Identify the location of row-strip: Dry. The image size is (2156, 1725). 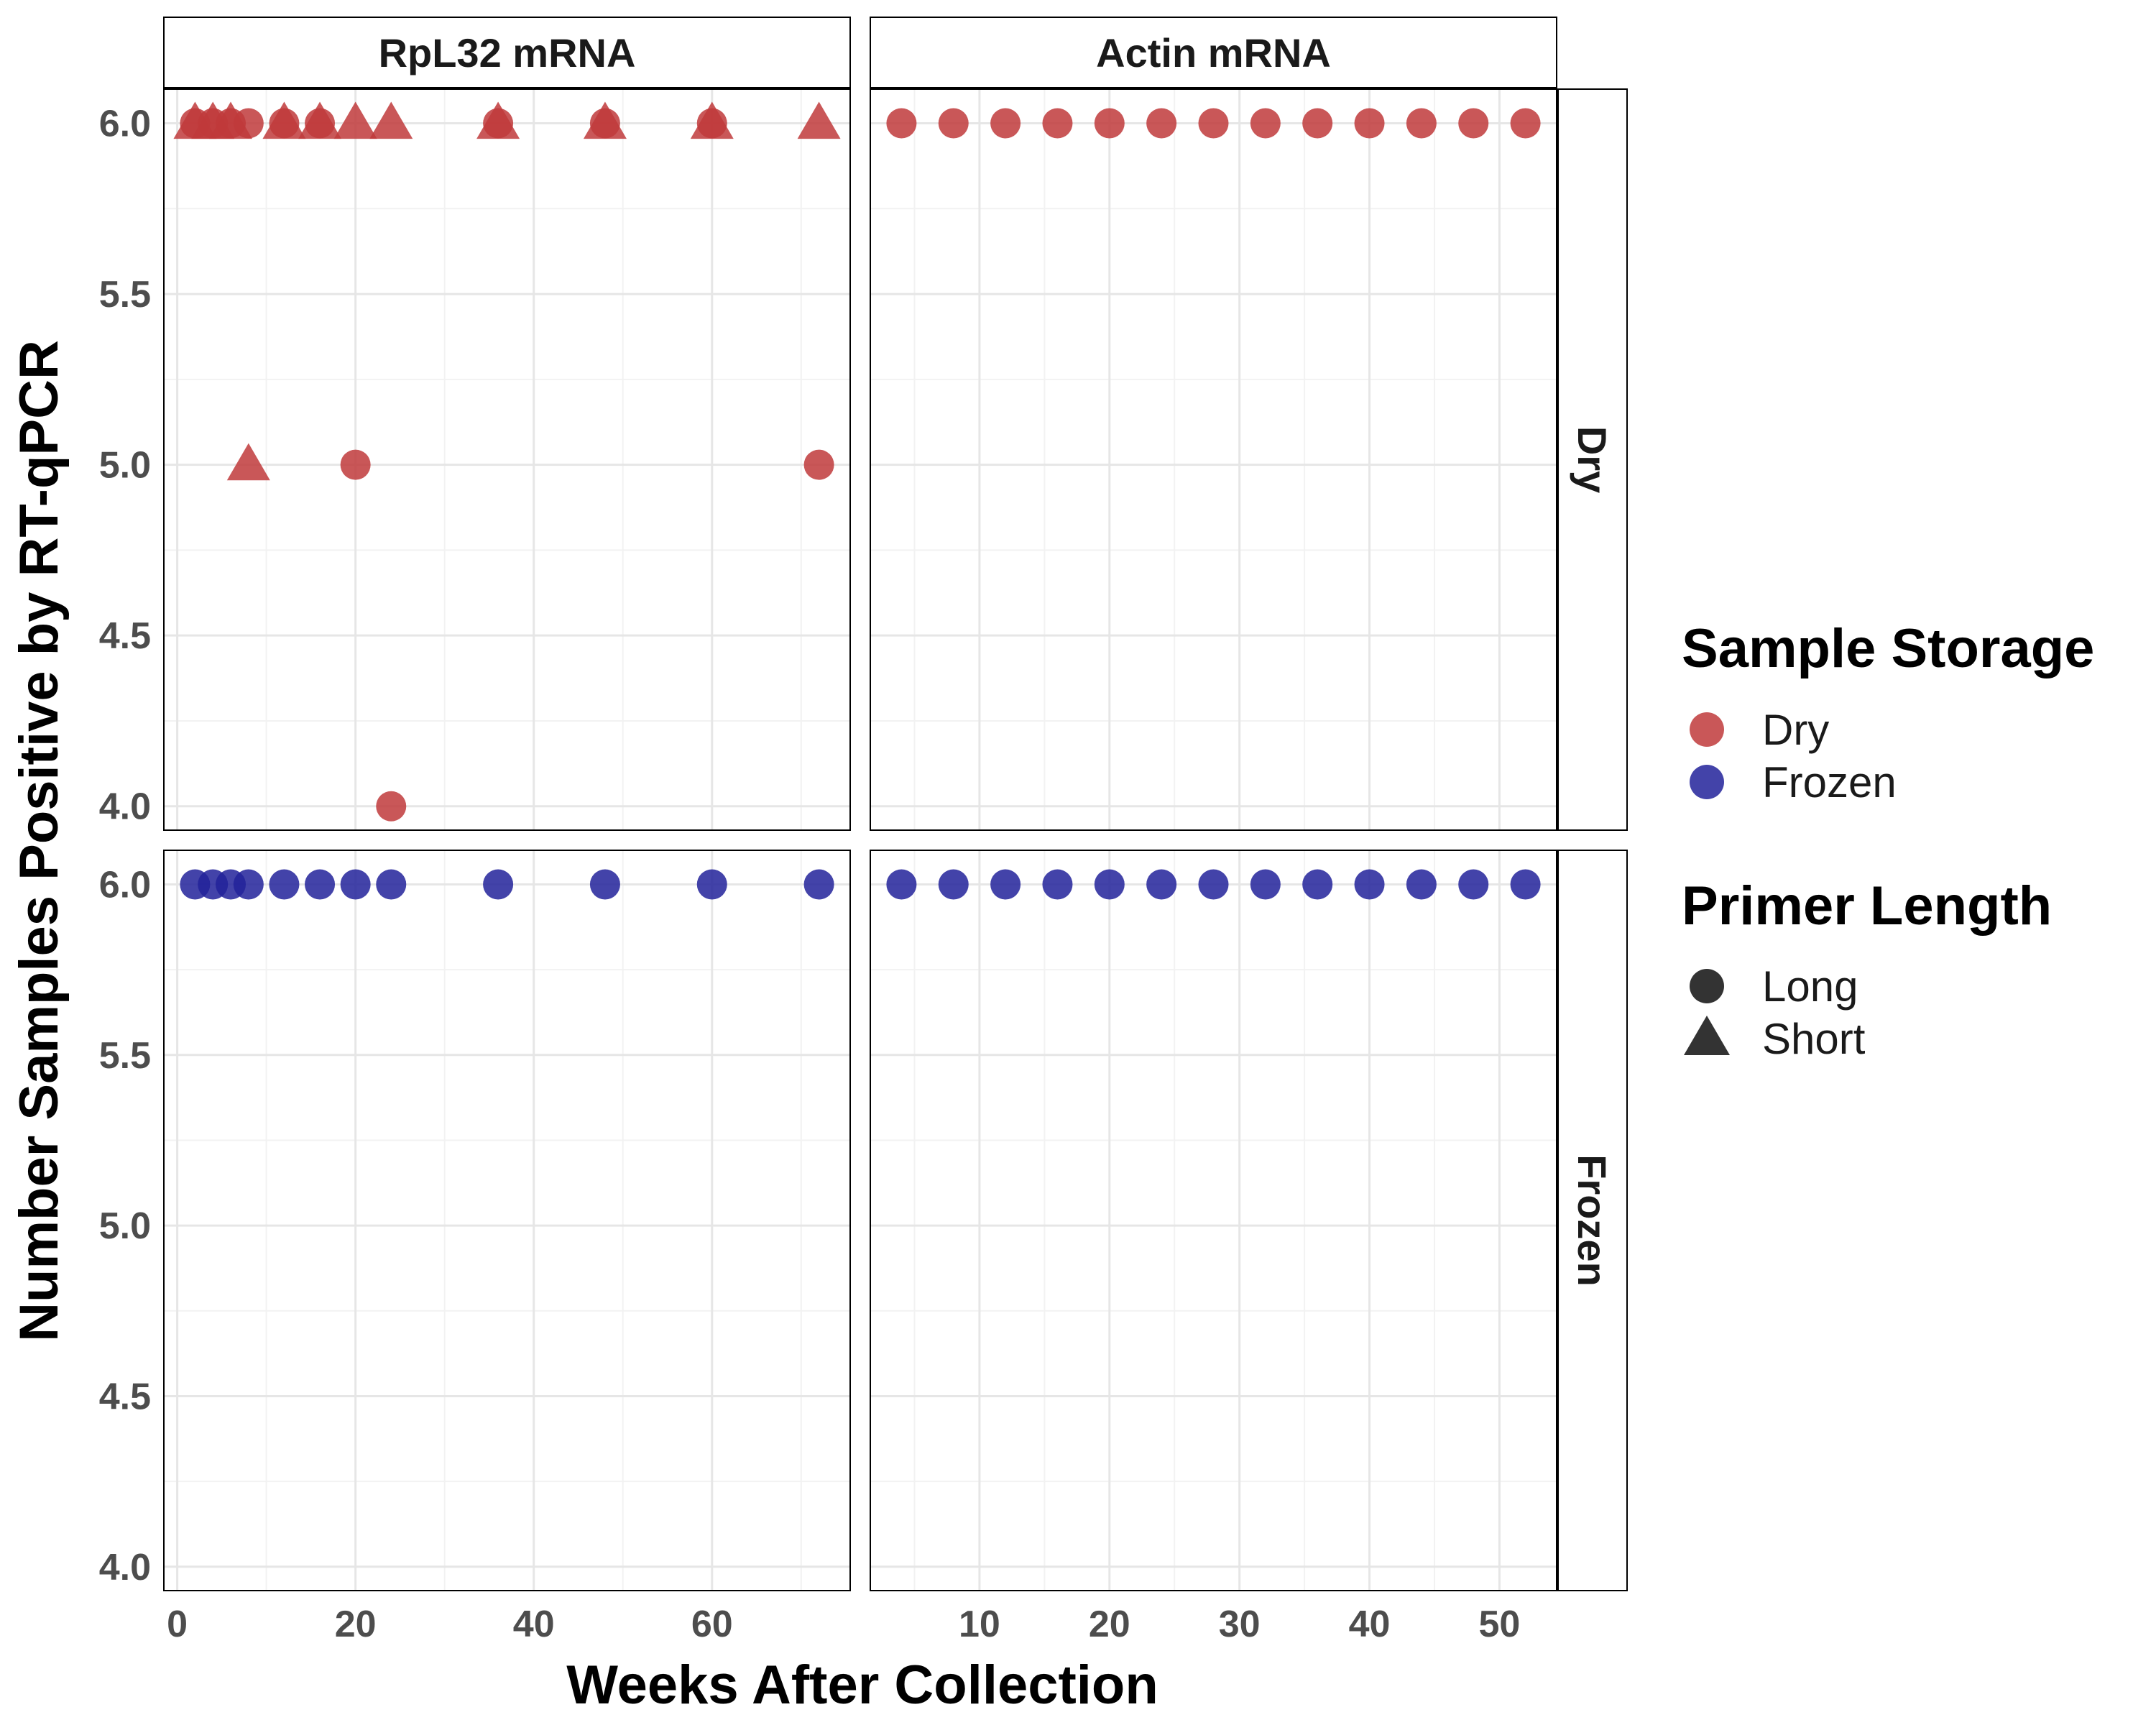
(1592, 459).